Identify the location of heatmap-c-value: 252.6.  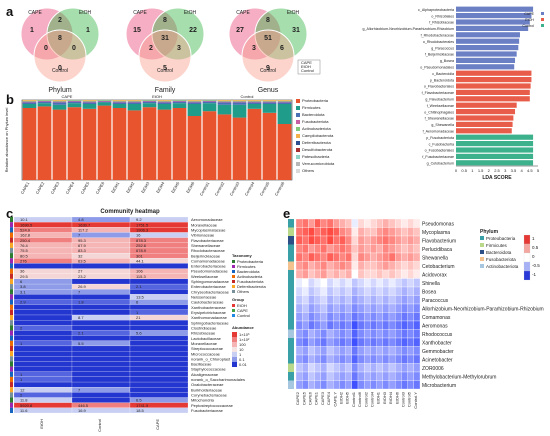
(141, 245).